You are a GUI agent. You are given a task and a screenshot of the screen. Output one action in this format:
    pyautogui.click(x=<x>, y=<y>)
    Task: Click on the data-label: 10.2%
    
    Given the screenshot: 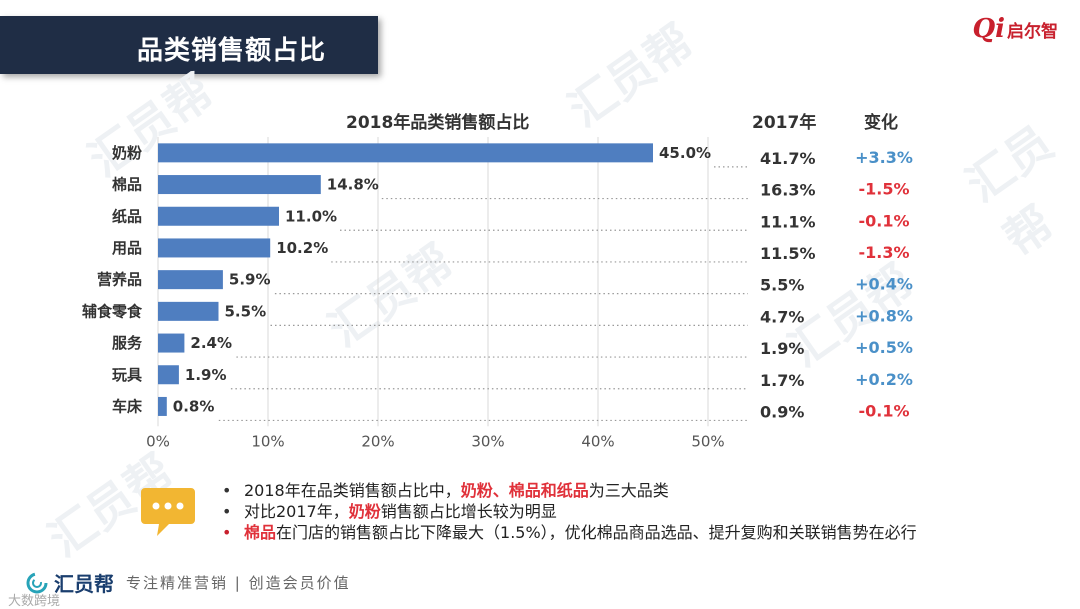 What is the action you would take?
    pyautogui.click(x=302, y=248)
    